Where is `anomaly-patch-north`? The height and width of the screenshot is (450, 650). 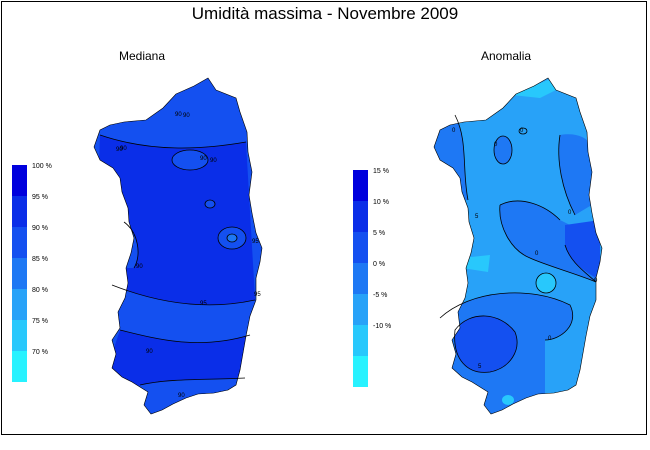
anomaly-patch-north is located at coordinates (536, 89).